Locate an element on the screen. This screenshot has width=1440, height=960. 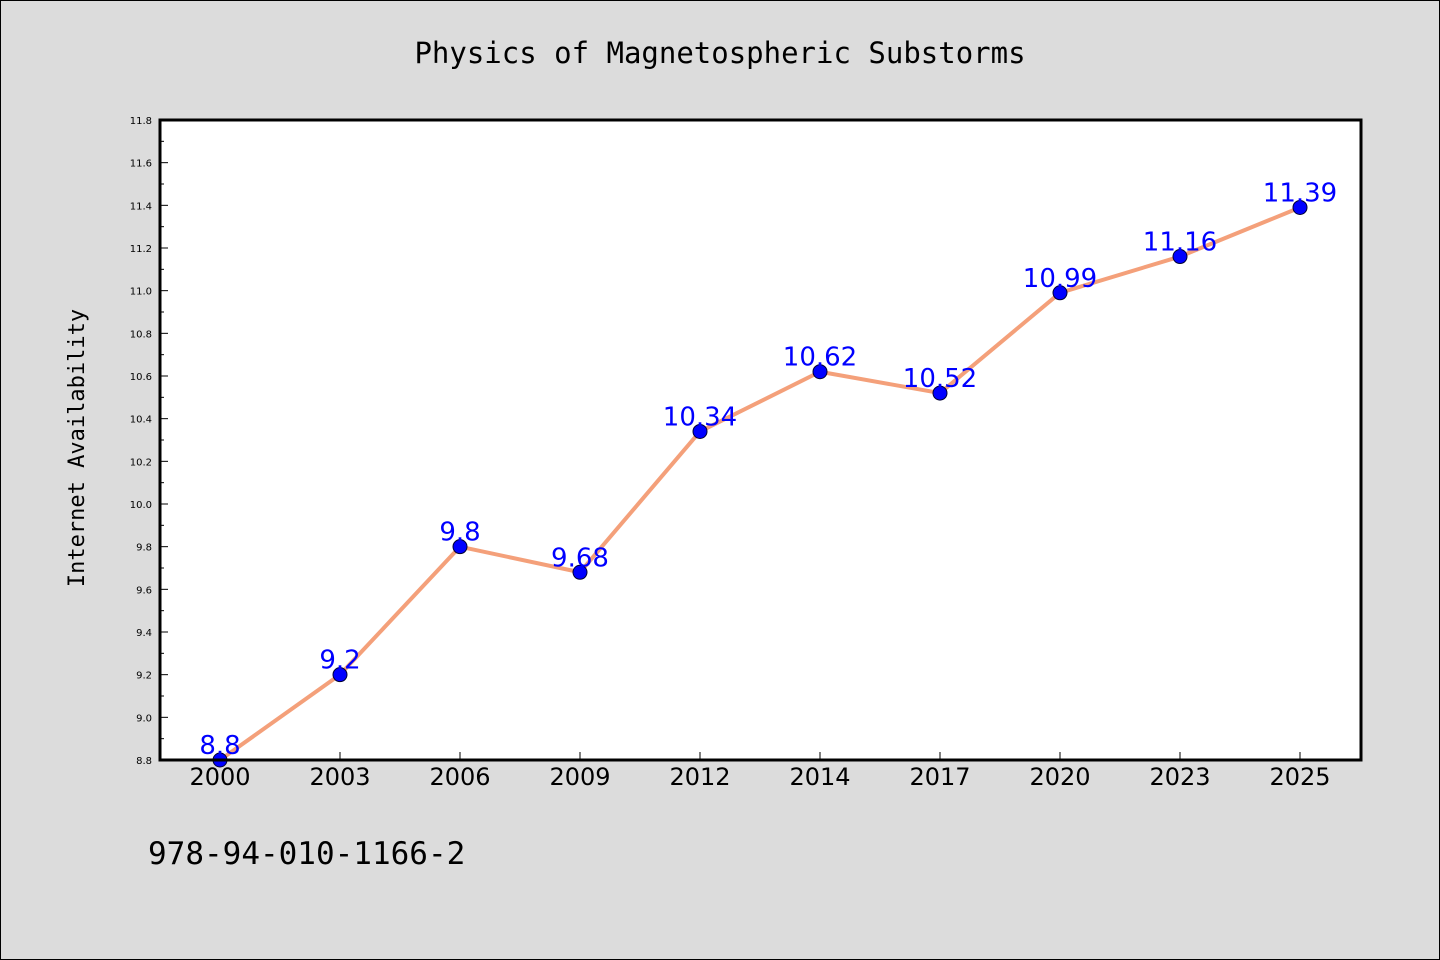
x-tick-label: 2003 is located at coordinates (339, 777).